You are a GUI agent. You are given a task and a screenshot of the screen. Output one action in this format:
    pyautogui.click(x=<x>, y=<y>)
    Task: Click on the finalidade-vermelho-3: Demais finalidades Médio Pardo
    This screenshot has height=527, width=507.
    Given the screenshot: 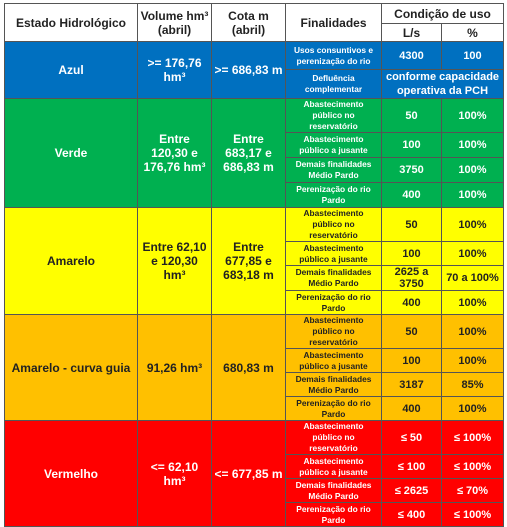 What is the action you would take?
    pyautogui.click(x=333, y=490)
    